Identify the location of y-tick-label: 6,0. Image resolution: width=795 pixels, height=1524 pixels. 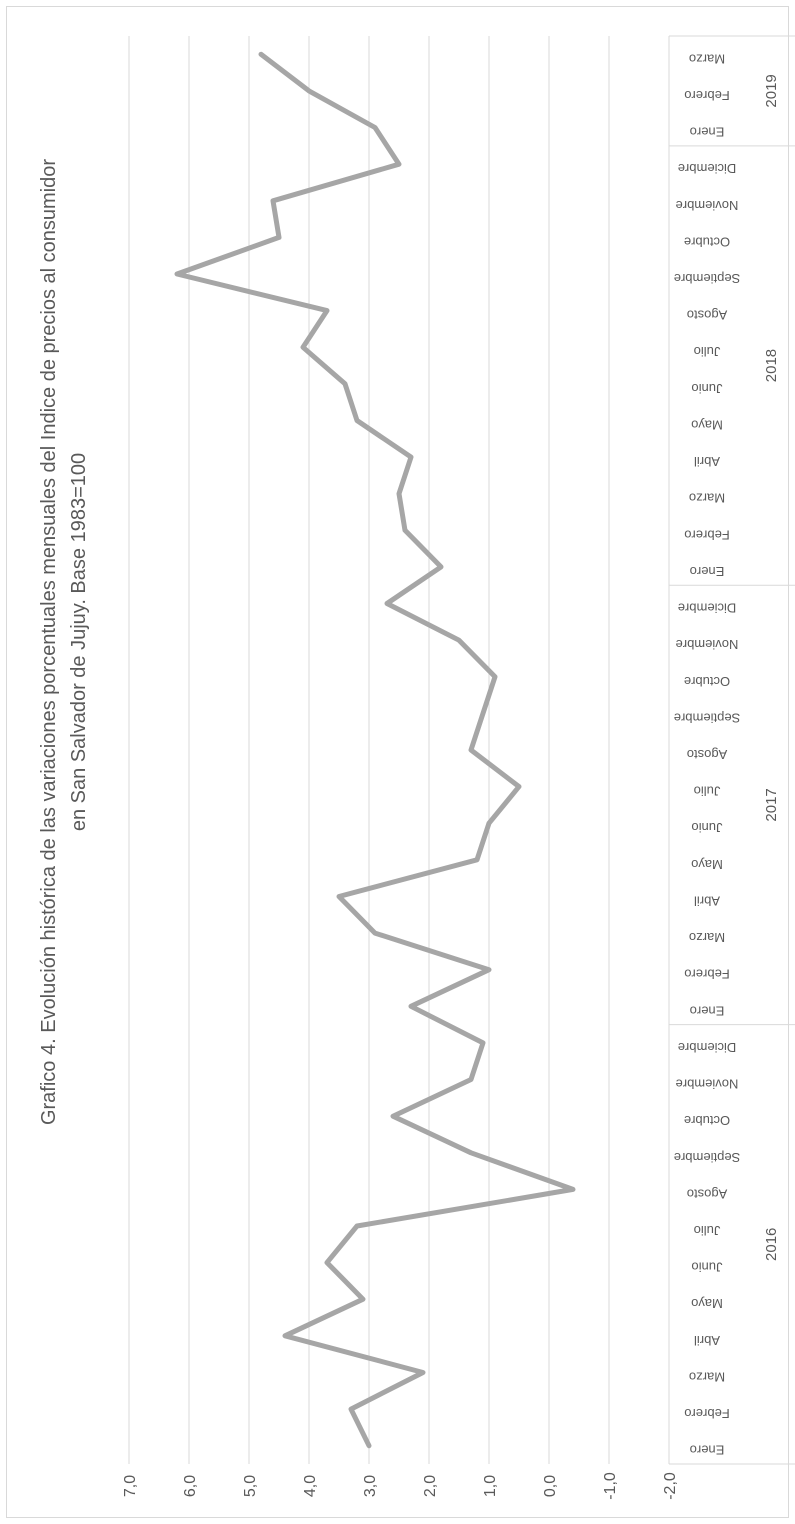
(190, 1486).